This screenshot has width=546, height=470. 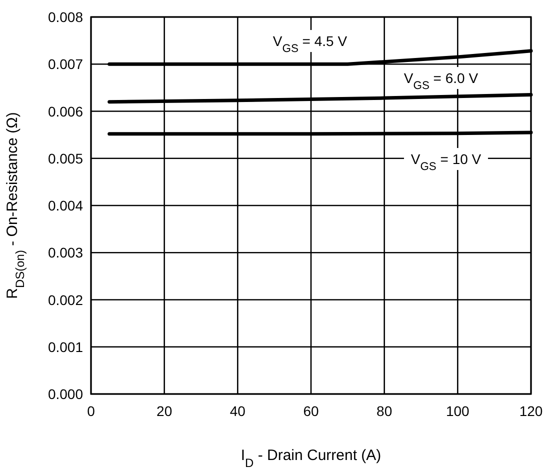 I want to click on y-tick-label: 0.004, so click(x=66, y=206).